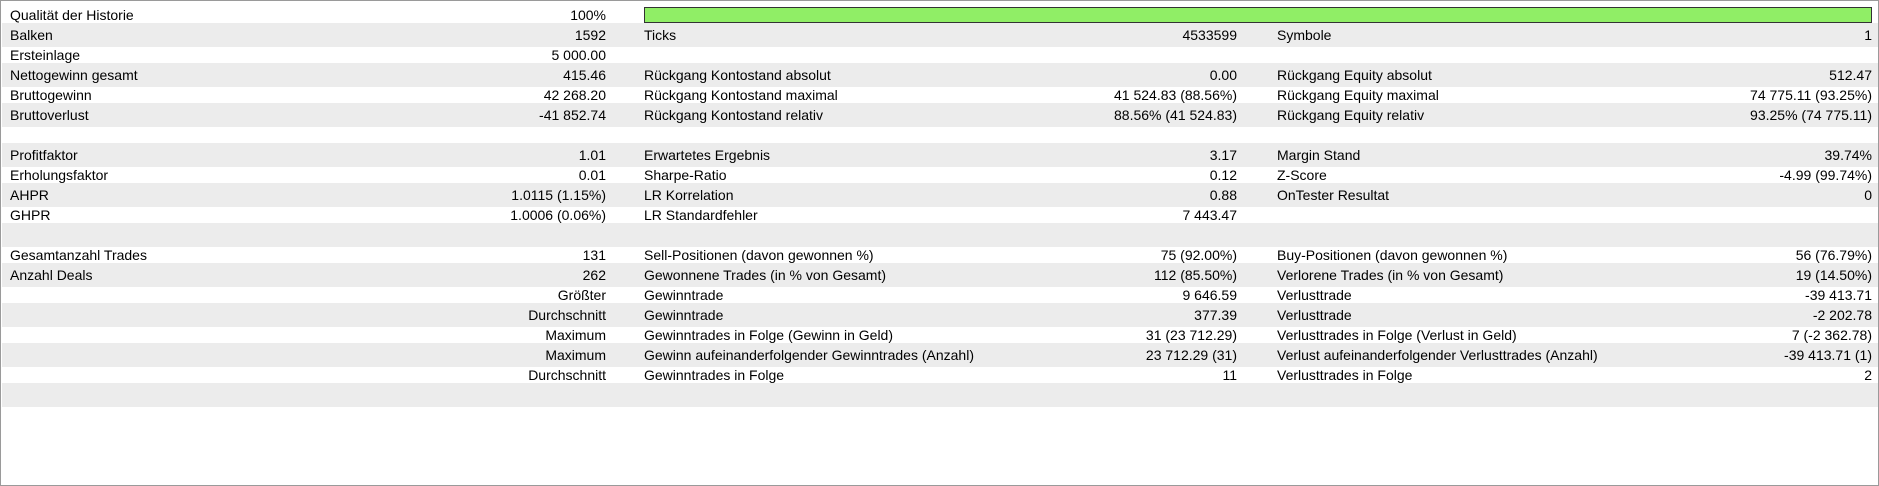 The width and height of the screenshot is (1879, 486). What do you see at coordinates (1848, 155) in the screenshot?
I see `margin-level-value: 39.74%` at bounding box center [1848, 155].